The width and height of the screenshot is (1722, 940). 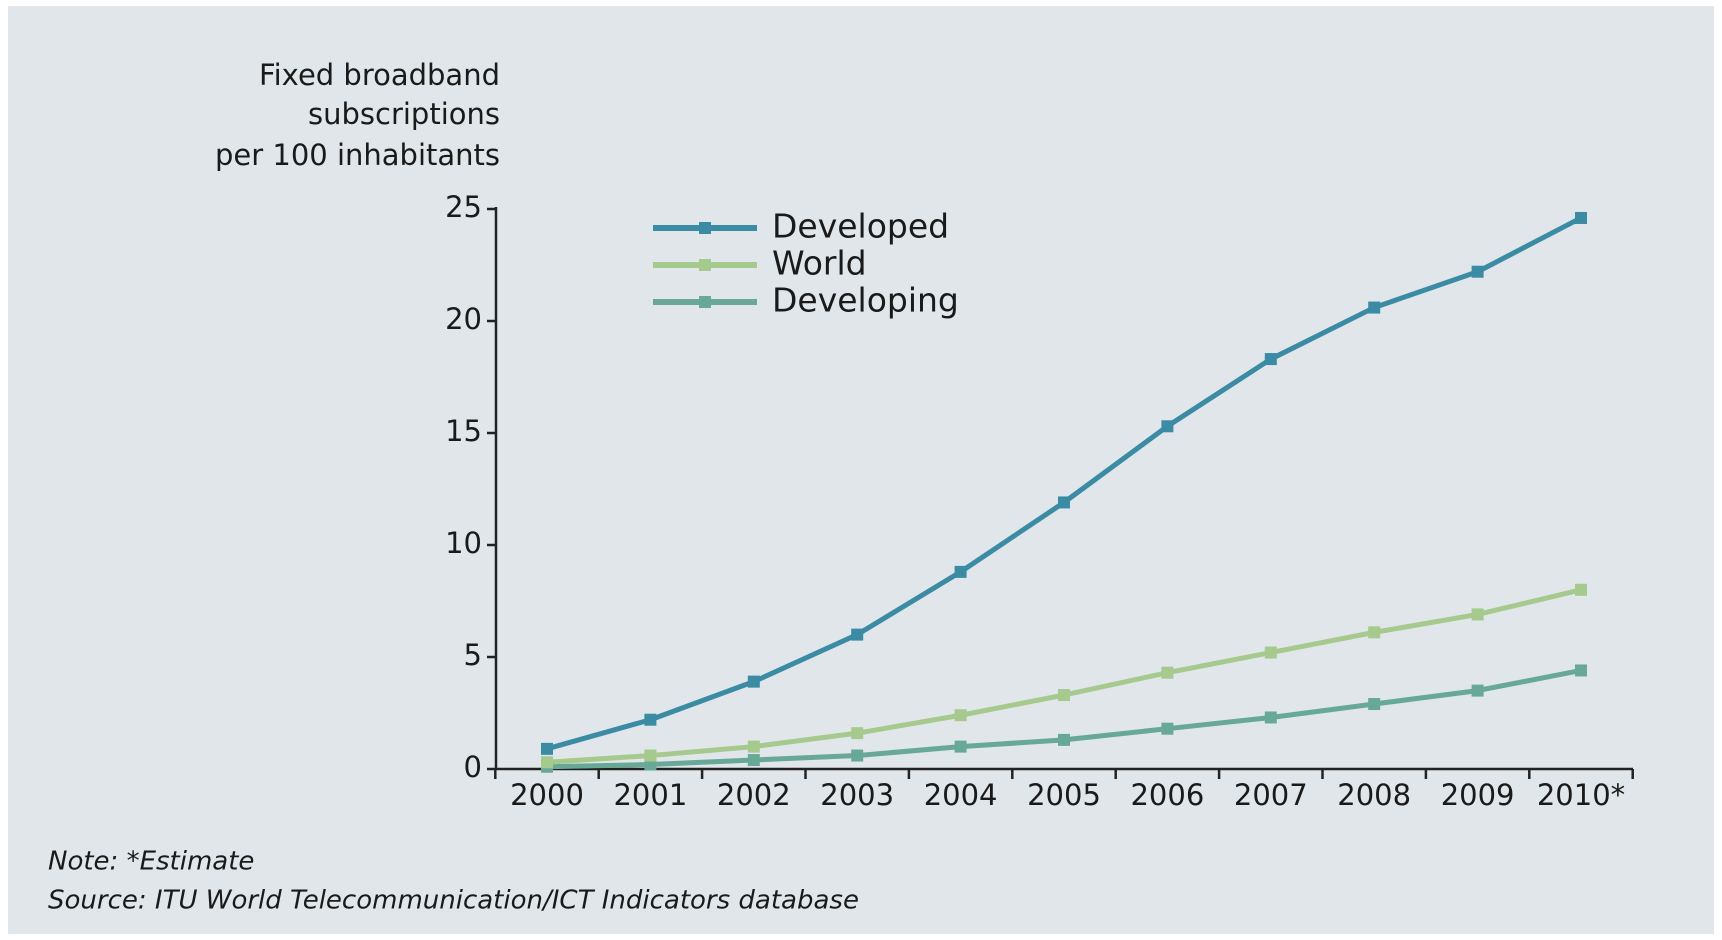 What do you see at coordinates (1581, 795) in the screenshot?
I see `x-tick-label: 2010*` at bounding box center [1581, 795].